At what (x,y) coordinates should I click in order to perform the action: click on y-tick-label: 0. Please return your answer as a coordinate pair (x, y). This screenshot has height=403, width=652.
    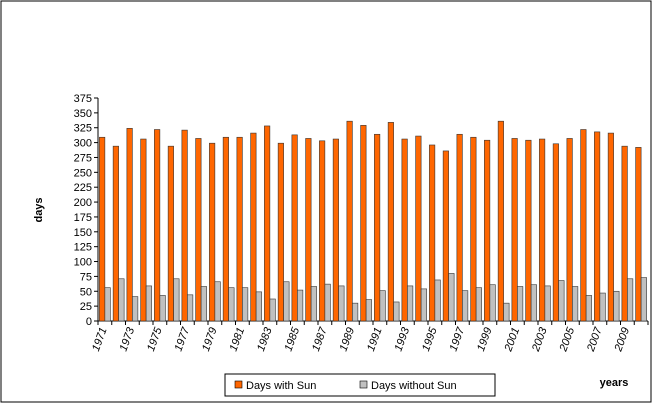
    Looking at the image, I should click on (89, 322).